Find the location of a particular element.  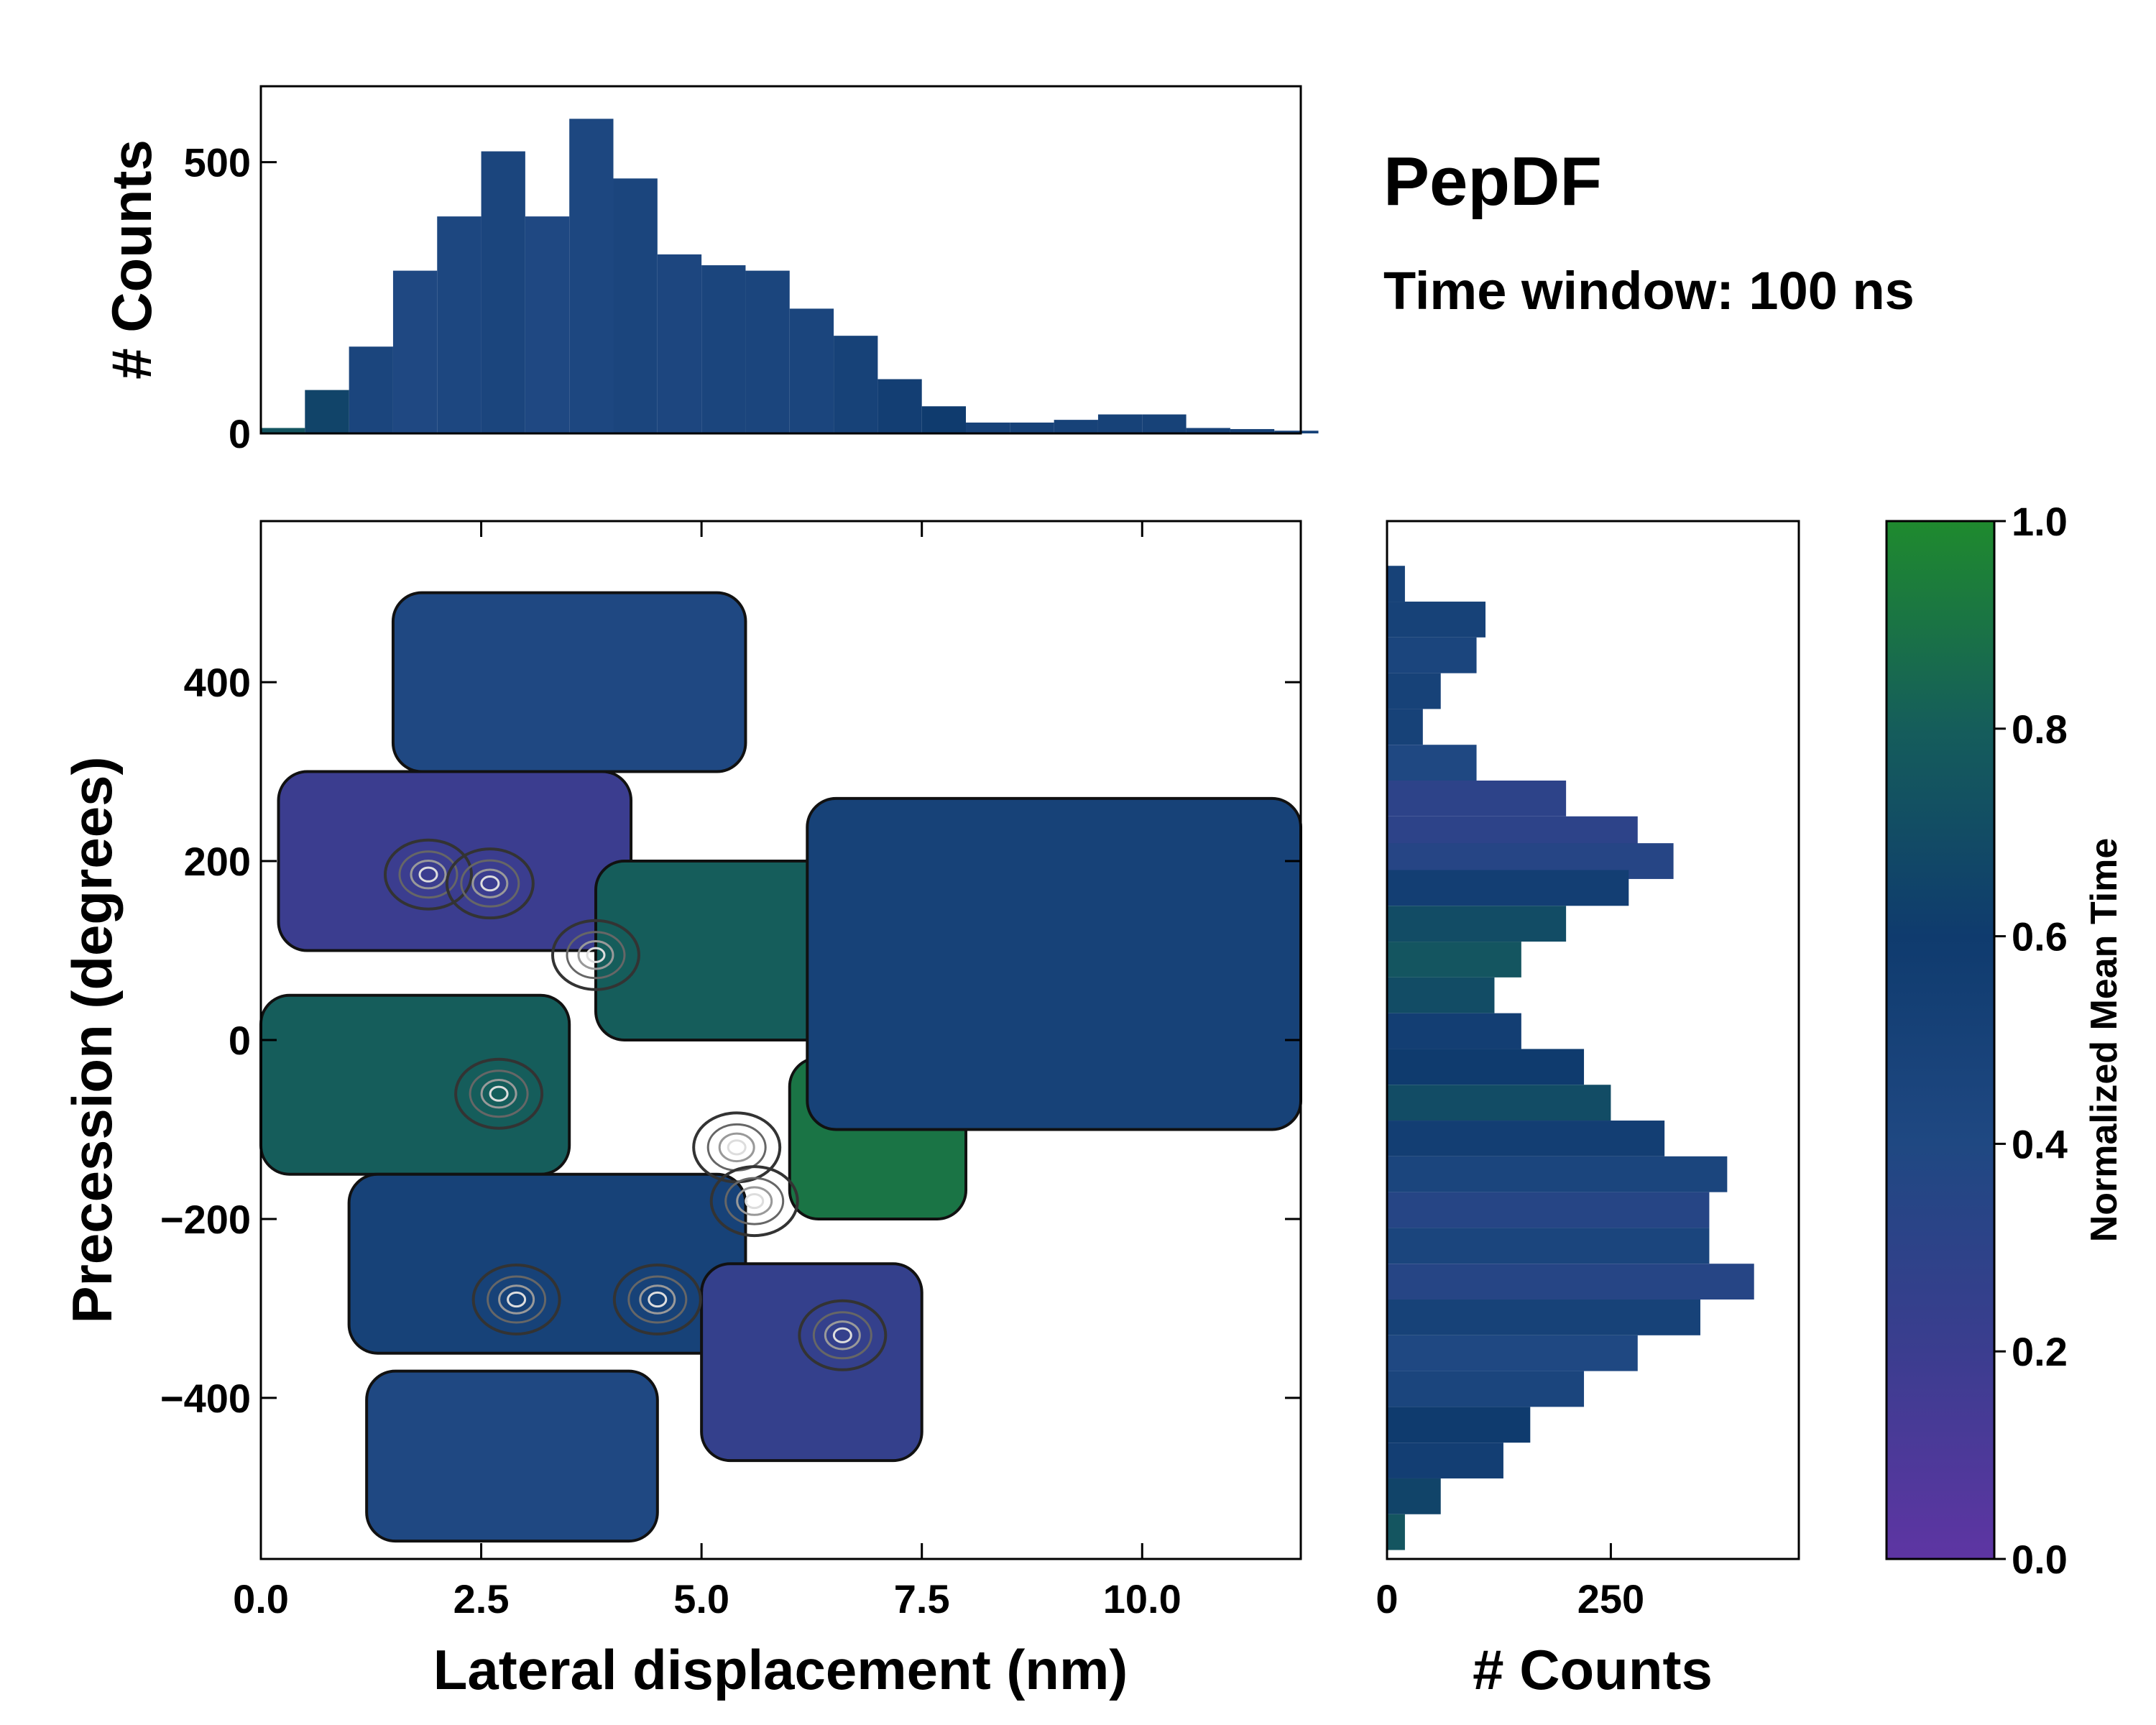

main-y-tick-label: 200 is located at coordinates (218, 861).